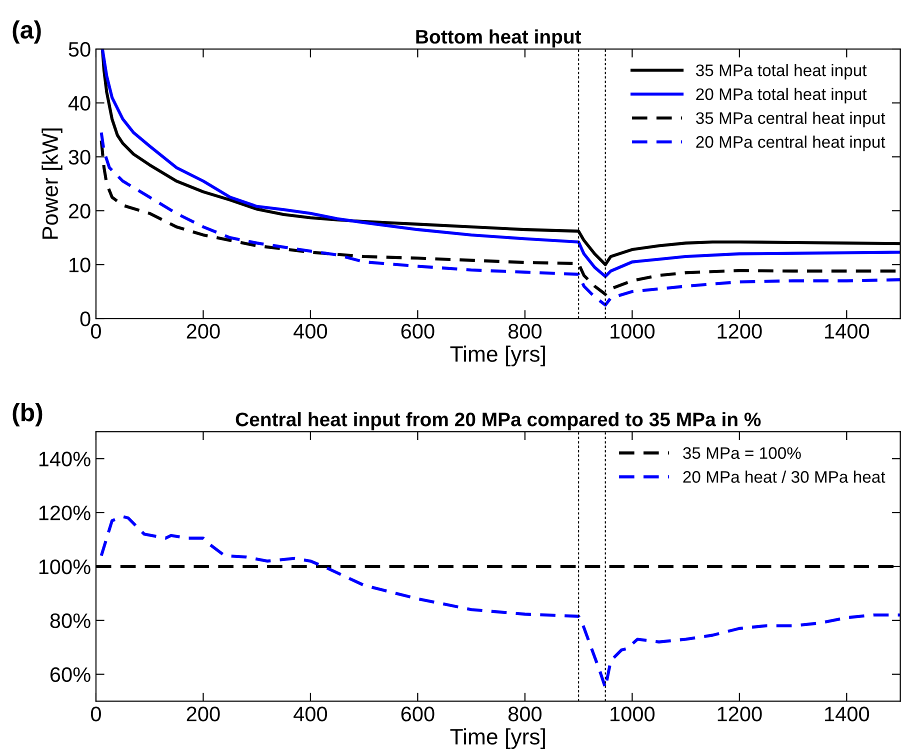  Describe the element at coordinates (784, 476) in the screenshot. I see `legend-label: 20 MPa heat / 30 MPa heat` at that location.